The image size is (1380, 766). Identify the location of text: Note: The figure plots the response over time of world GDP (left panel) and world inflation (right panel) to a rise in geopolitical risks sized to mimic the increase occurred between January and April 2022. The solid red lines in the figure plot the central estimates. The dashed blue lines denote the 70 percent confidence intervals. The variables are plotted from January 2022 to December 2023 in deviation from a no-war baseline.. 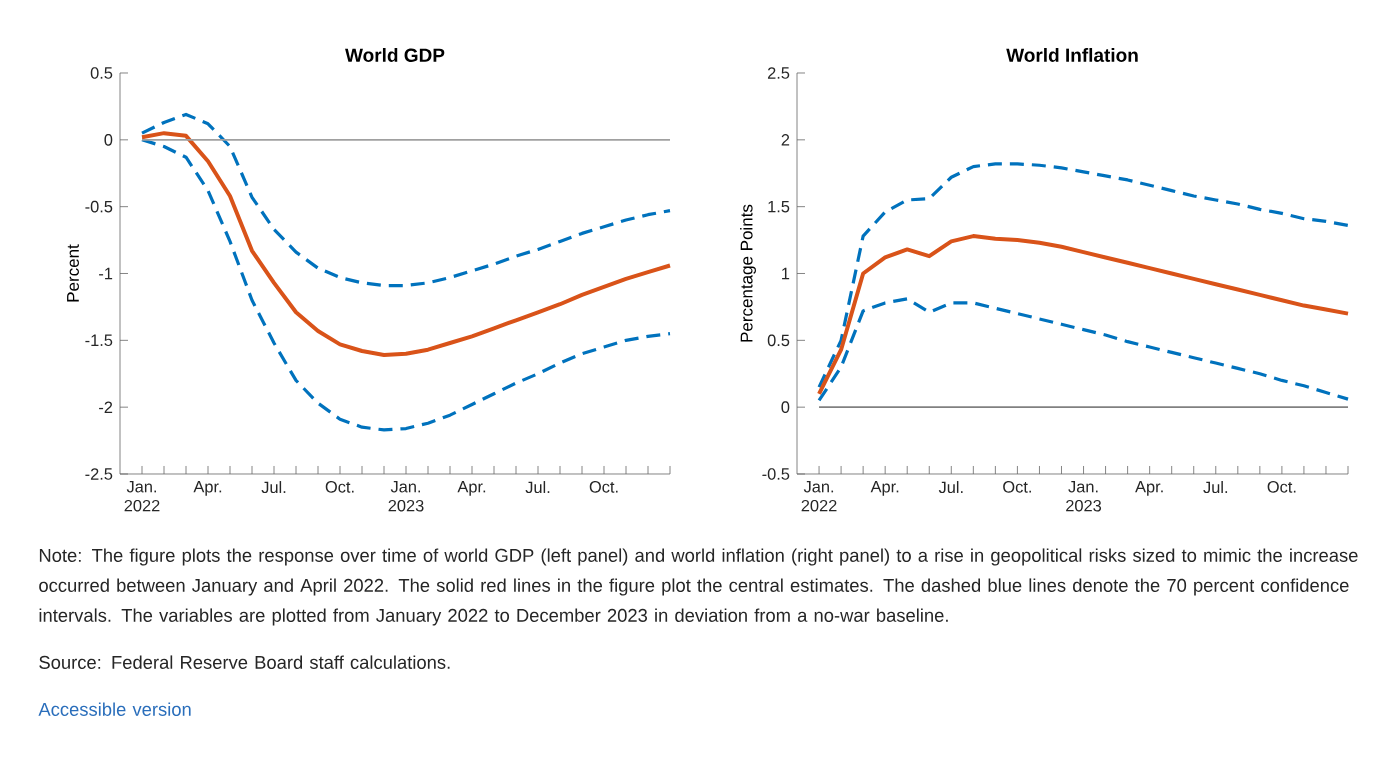
(698, 587).